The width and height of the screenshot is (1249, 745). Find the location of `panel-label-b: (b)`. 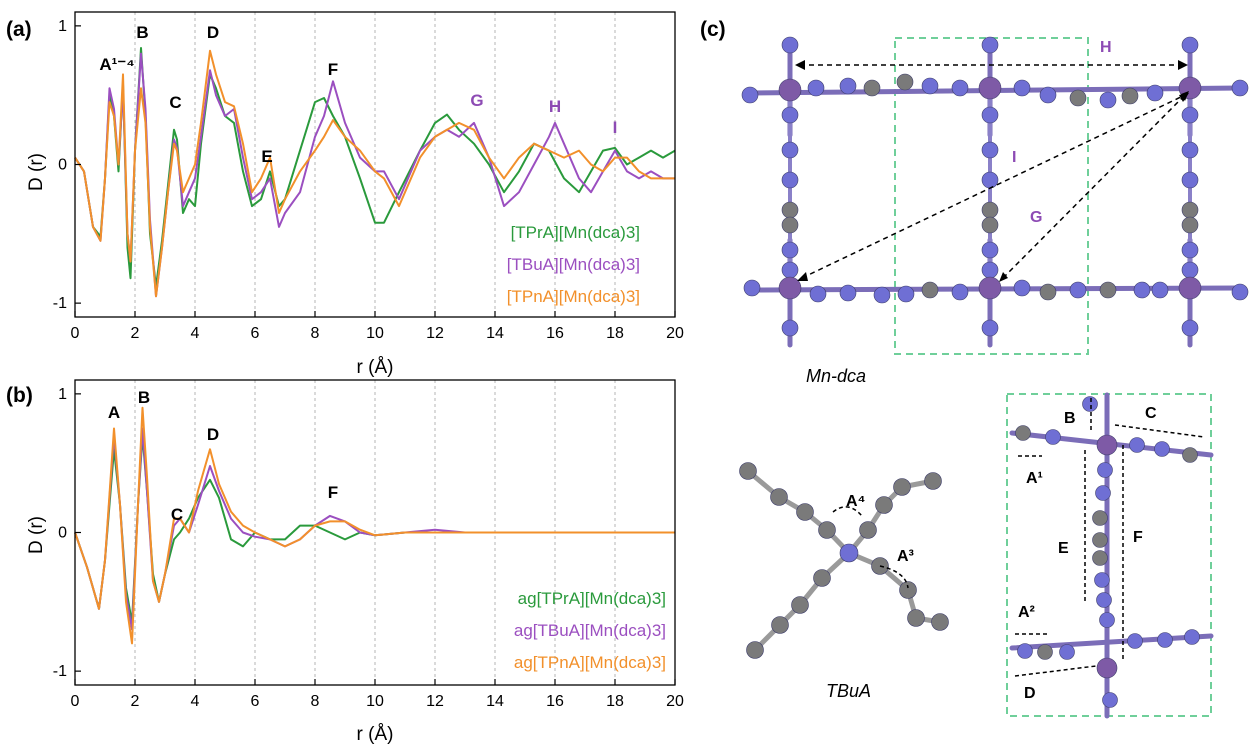

panel-label-b: (b) is located at coordinates (19, 395).